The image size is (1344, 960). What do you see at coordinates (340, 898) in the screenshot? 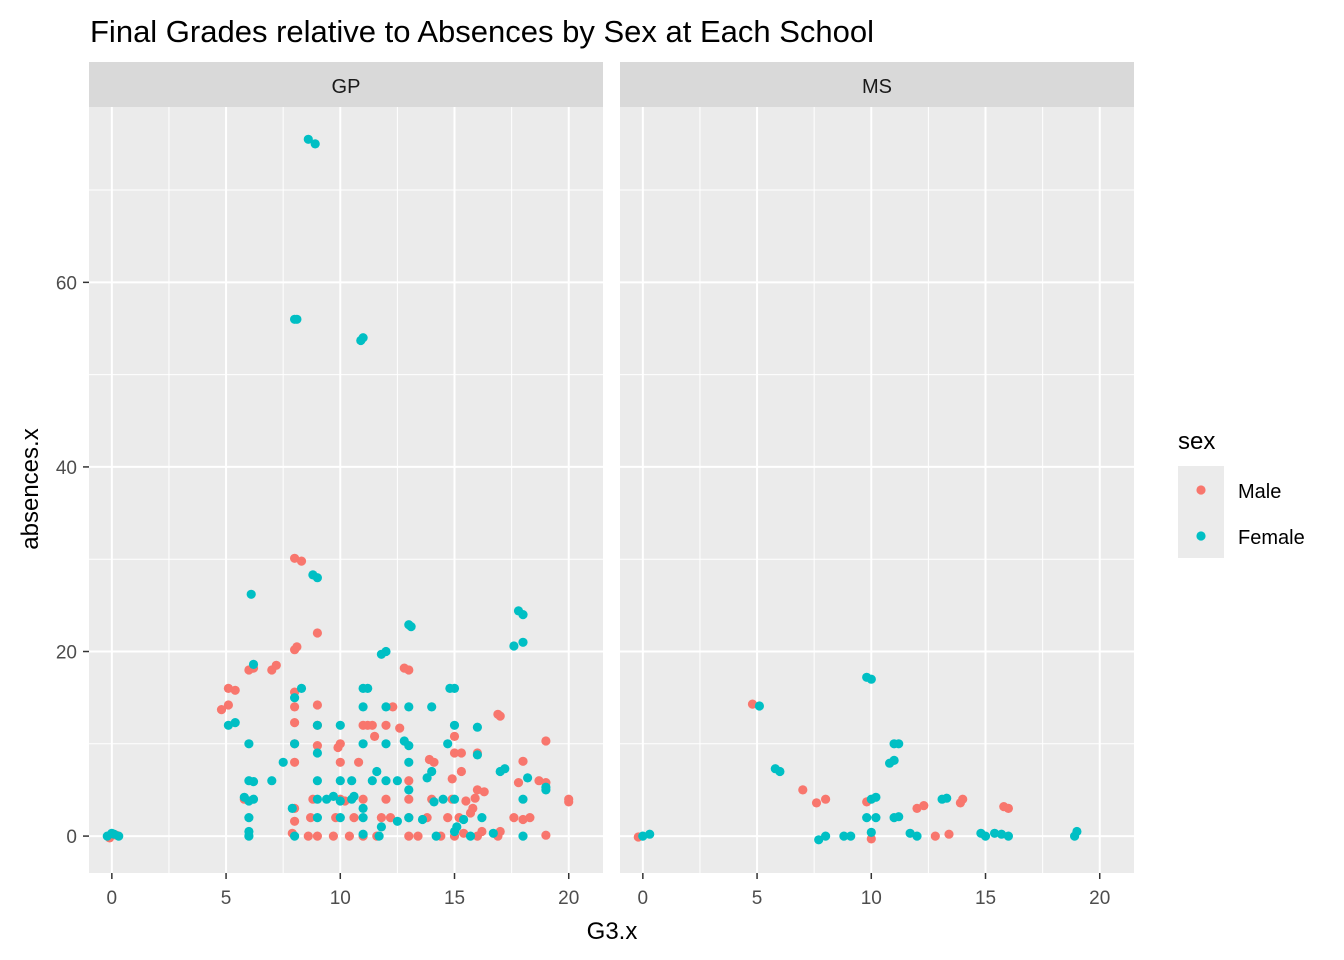
I see `x-tick-label: 10` at bounding box center [340, 898].